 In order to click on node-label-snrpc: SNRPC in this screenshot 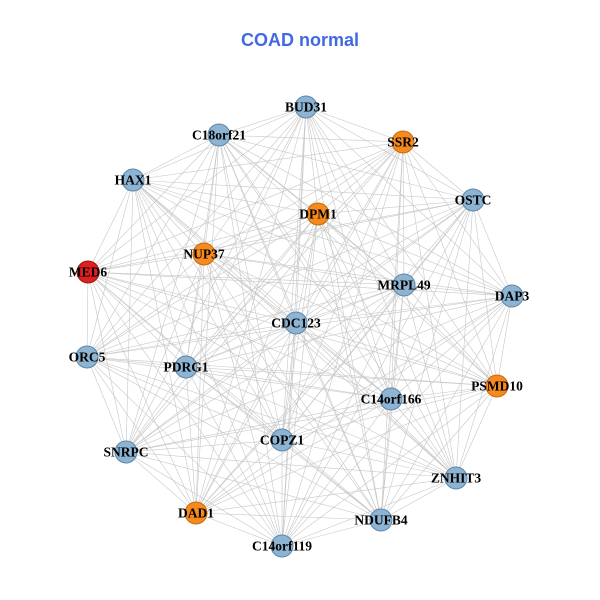, I will do `click(125, 452)`.